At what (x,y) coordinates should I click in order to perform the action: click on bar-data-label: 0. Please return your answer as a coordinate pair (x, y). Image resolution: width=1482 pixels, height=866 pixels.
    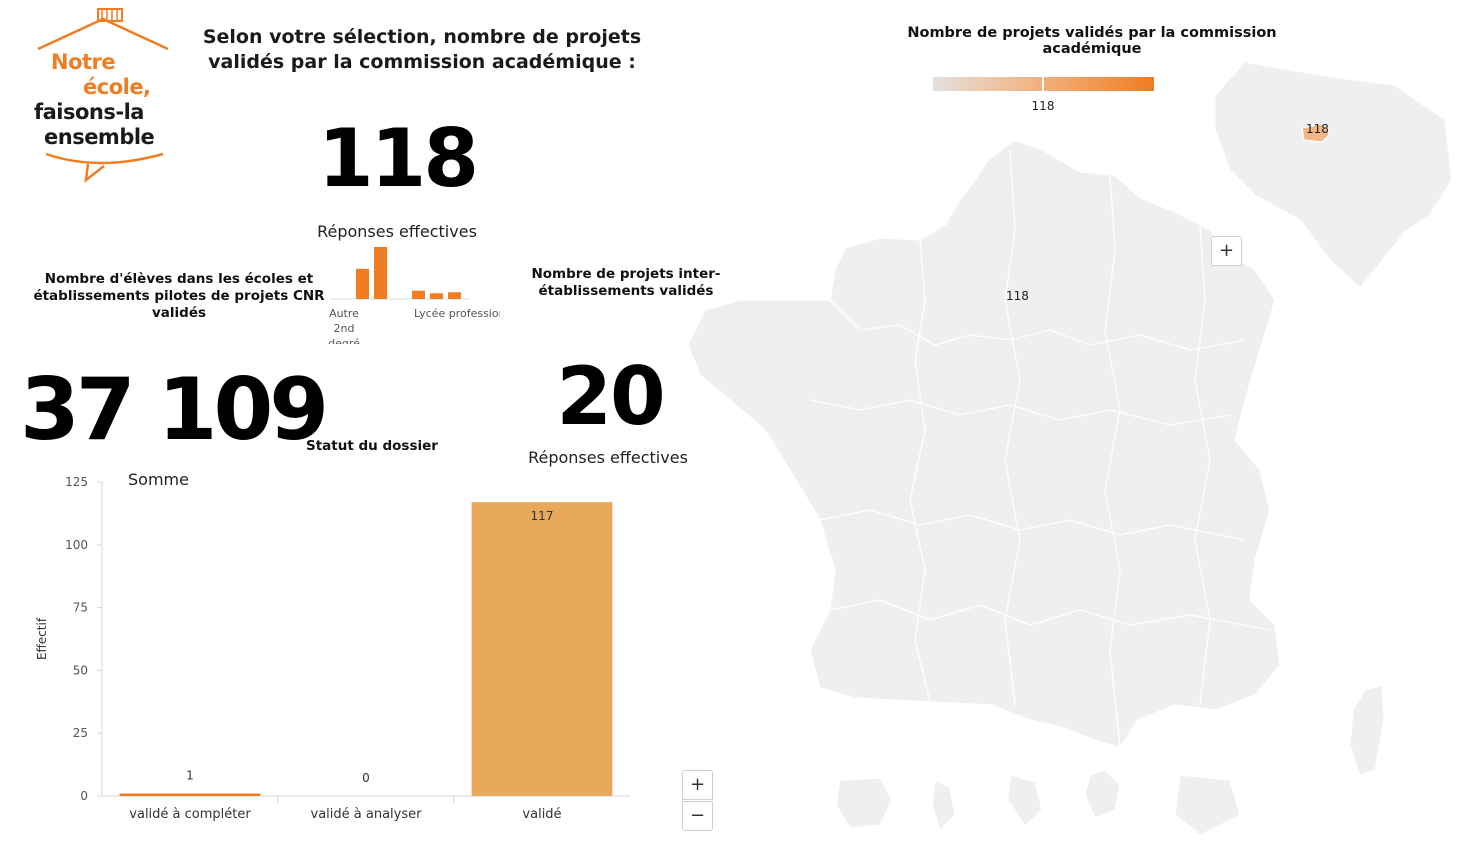
    Looking at the image, I should click on (366, 778).